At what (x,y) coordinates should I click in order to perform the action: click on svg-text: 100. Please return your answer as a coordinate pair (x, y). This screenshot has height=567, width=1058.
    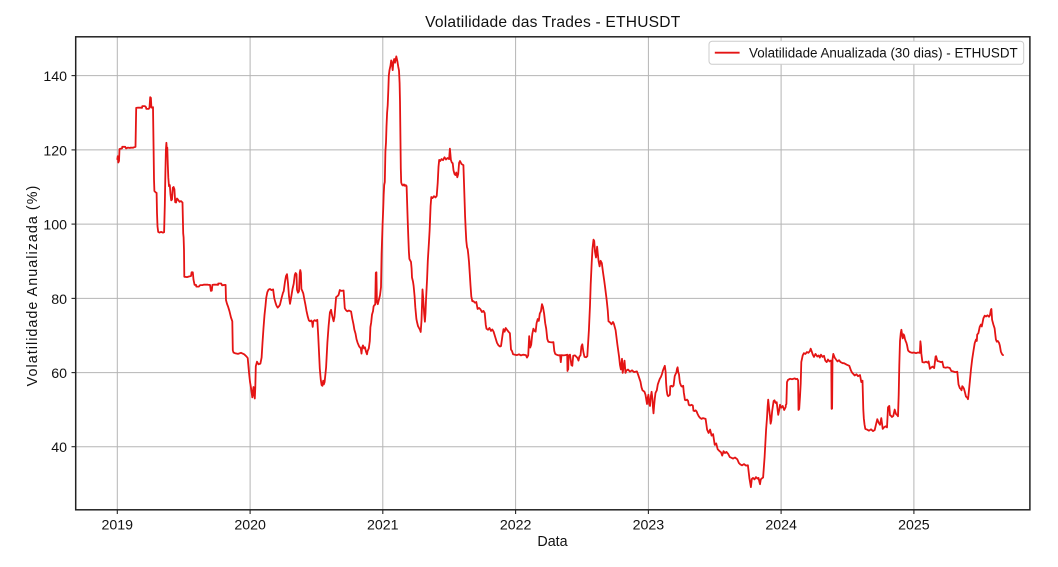
    Looking at the image, I should click on (55, 226).